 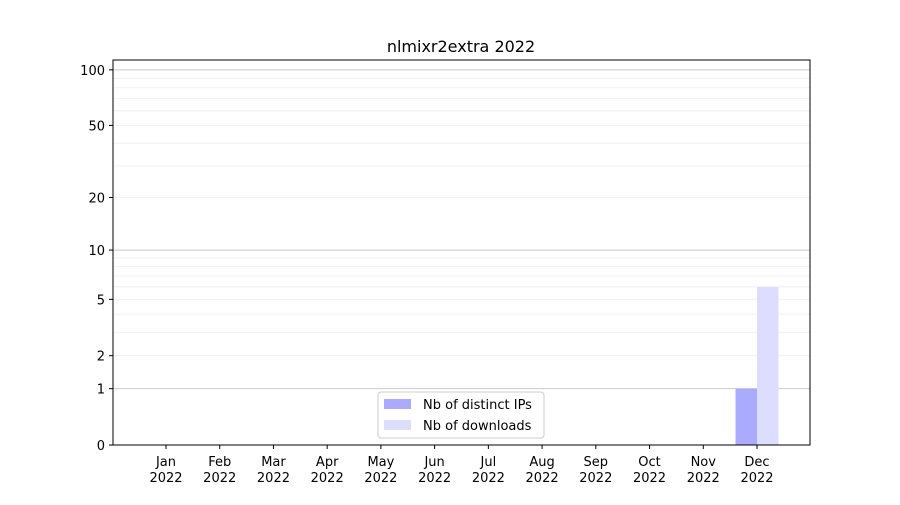 I want to click on legend-label: Nb of downloads, so click(x=477, y=426).